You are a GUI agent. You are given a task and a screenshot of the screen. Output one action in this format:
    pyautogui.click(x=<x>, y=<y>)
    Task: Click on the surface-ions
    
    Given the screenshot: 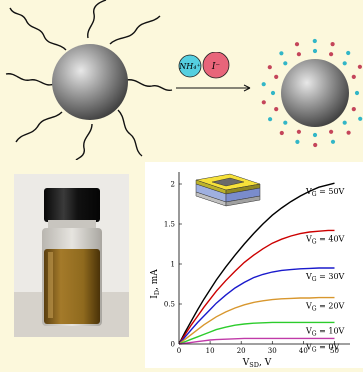 What is the action you would take?
    pyautogui.click(x=312, y=93)
    